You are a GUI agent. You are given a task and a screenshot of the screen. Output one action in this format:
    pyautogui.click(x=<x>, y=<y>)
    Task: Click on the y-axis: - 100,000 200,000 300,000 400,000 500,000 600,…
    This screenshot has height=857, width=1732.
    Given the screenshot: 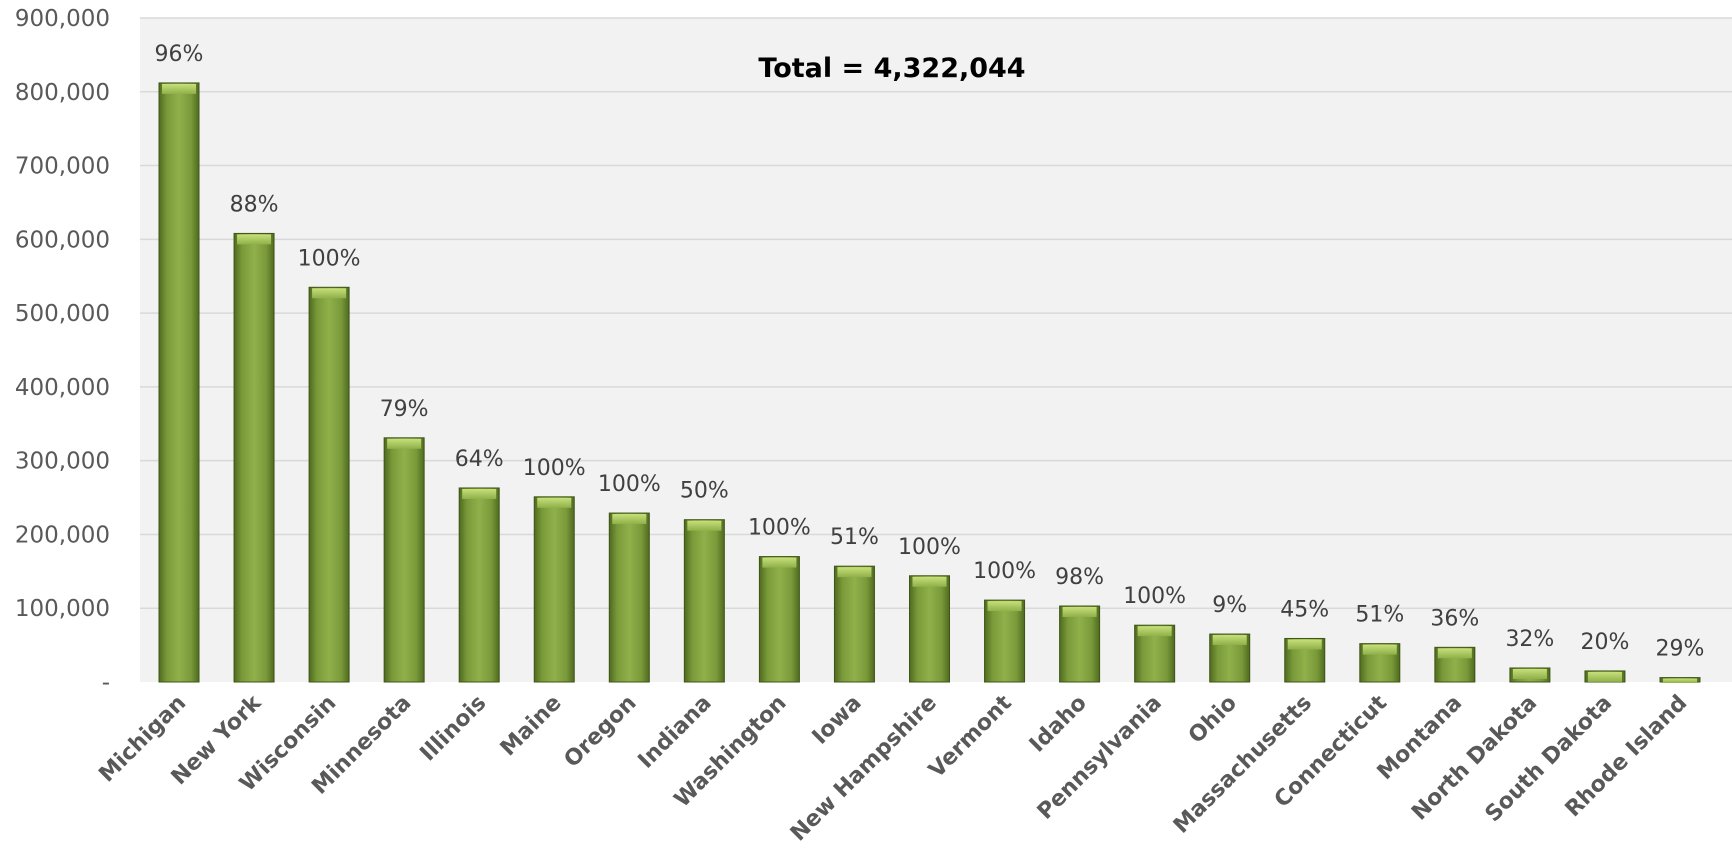 What is the action you would take?
    pyautogui.click(x=62, y=351)
    